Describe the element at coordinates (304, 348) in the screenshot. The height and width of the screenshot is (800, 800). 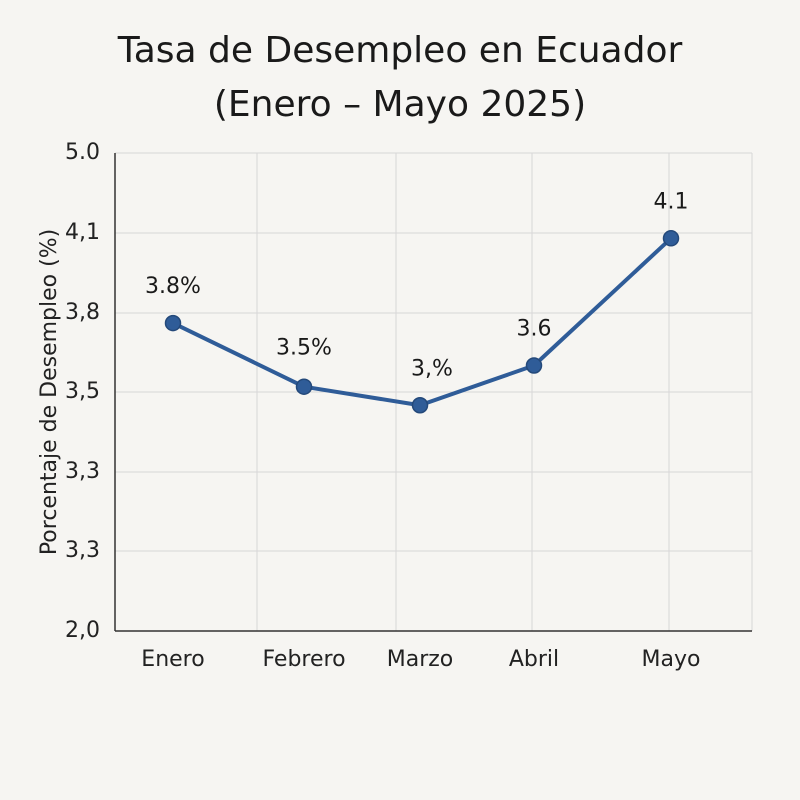
I see `data-label: 3.5%` at that location.